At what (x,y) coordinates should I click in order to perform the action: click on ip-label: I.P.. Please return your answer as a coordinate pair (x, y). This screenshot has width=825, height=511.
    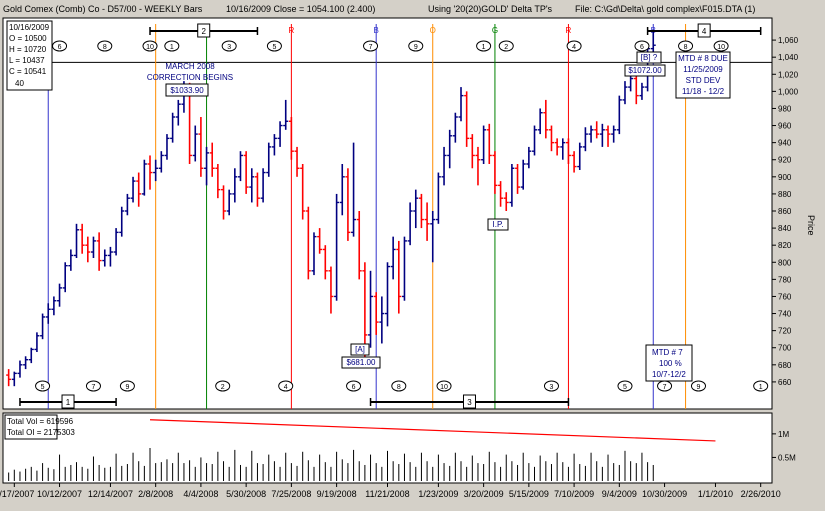
    Looking at the image, I should click on (498, 224).